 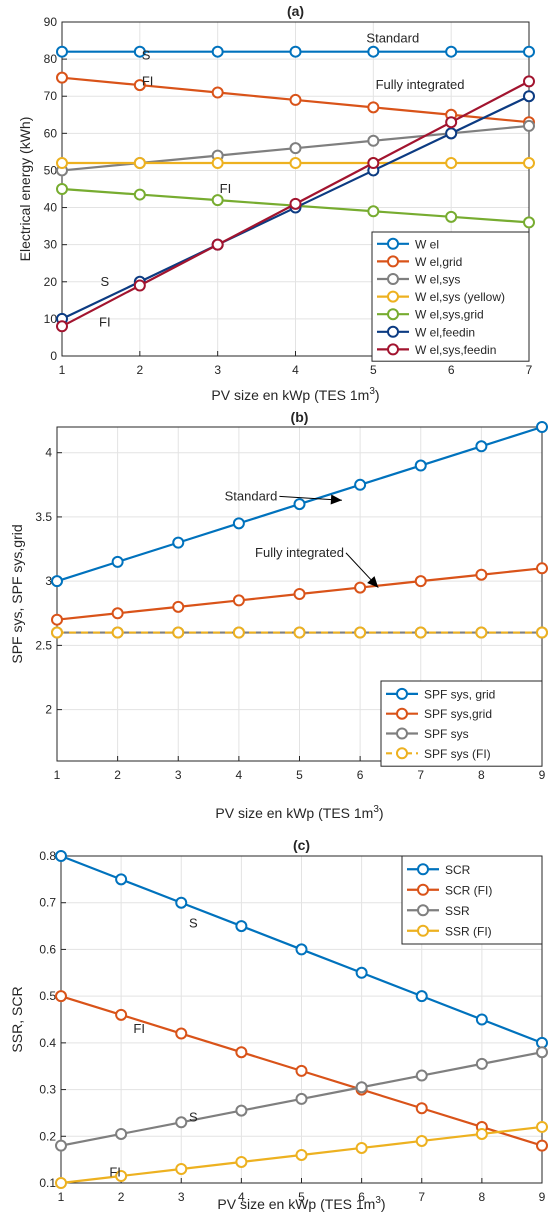 What do you see at coordinates (51, 208) in the screenshot?
I see `y-tick-label: 40` at bounding box center [51, 208].